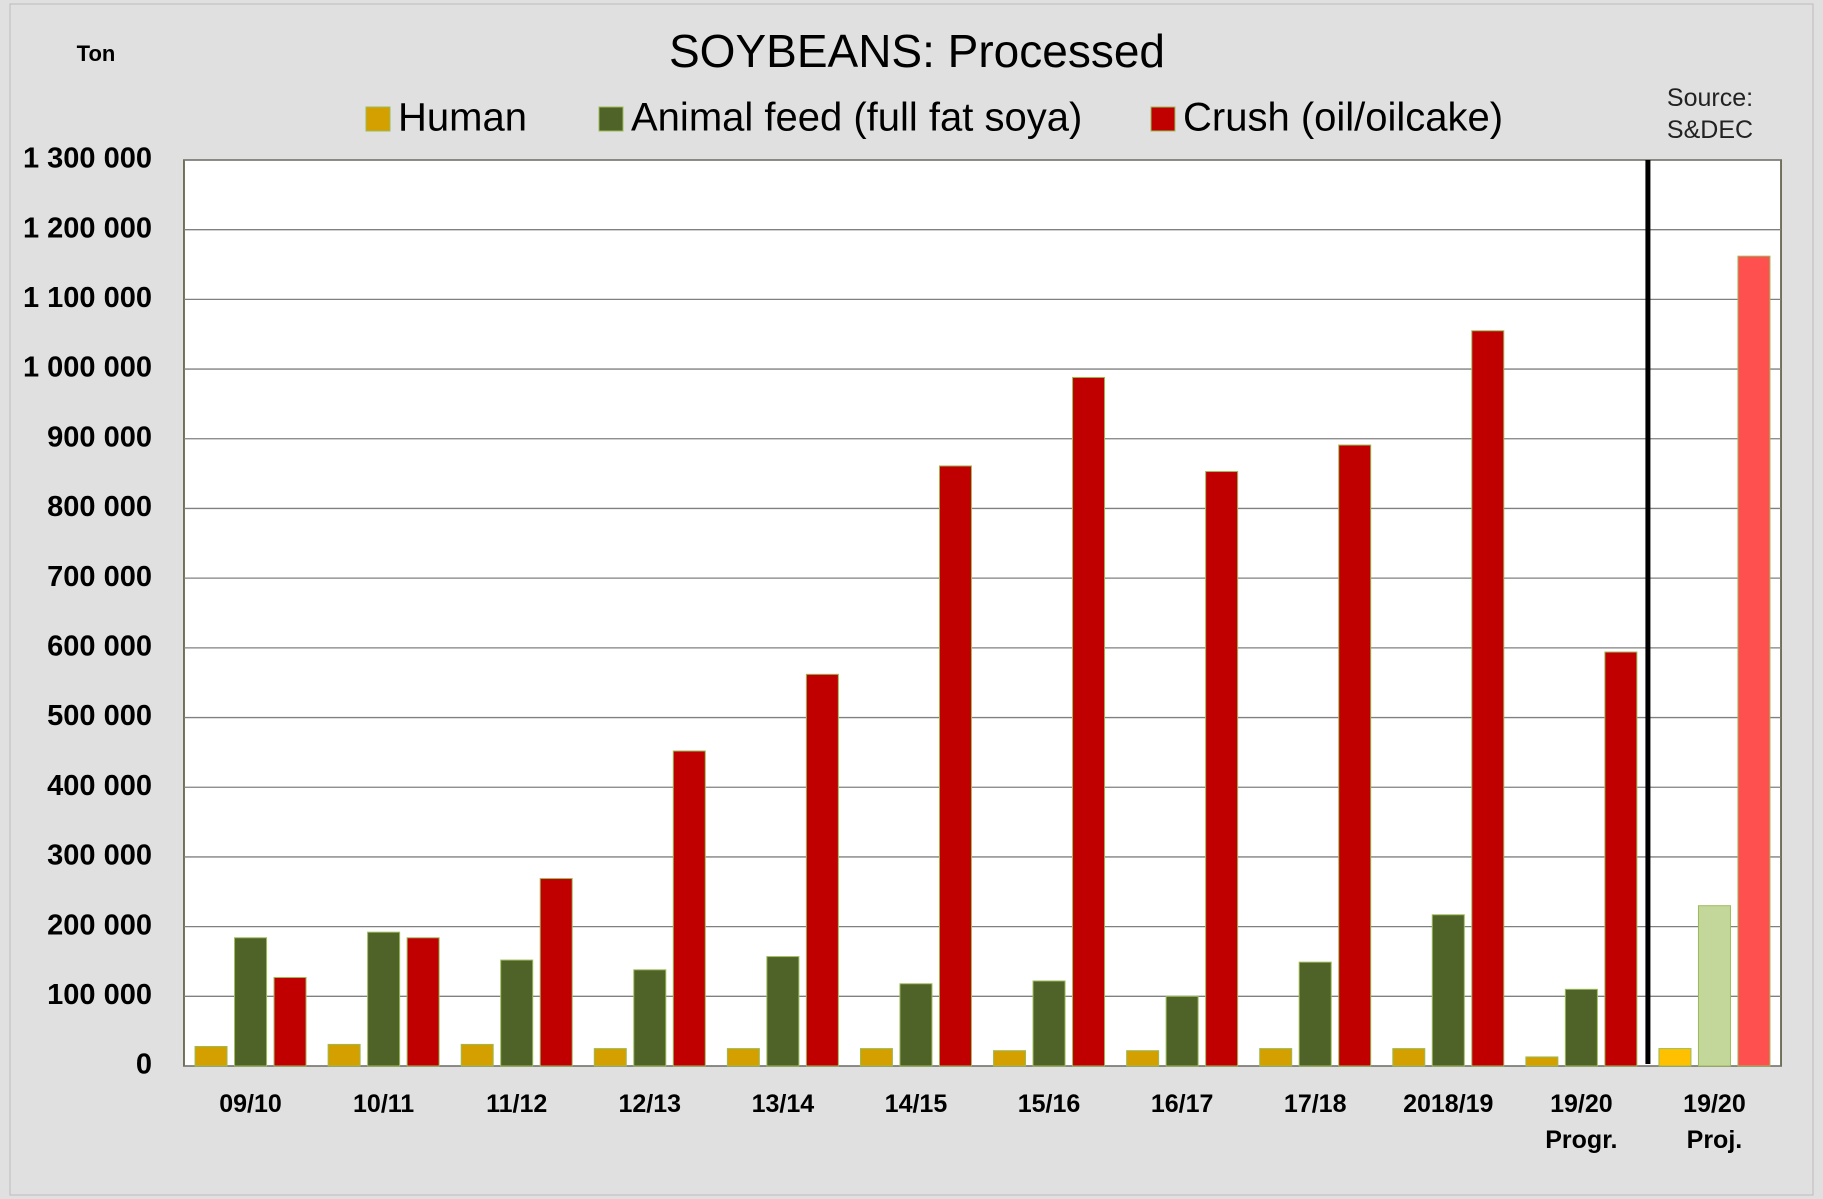 The width and height of the screenshot is (1823, 1199). Describe the element at coordinates (384, 1104) in the screenshot. I see `x-tick-label: 10/11` at that location.